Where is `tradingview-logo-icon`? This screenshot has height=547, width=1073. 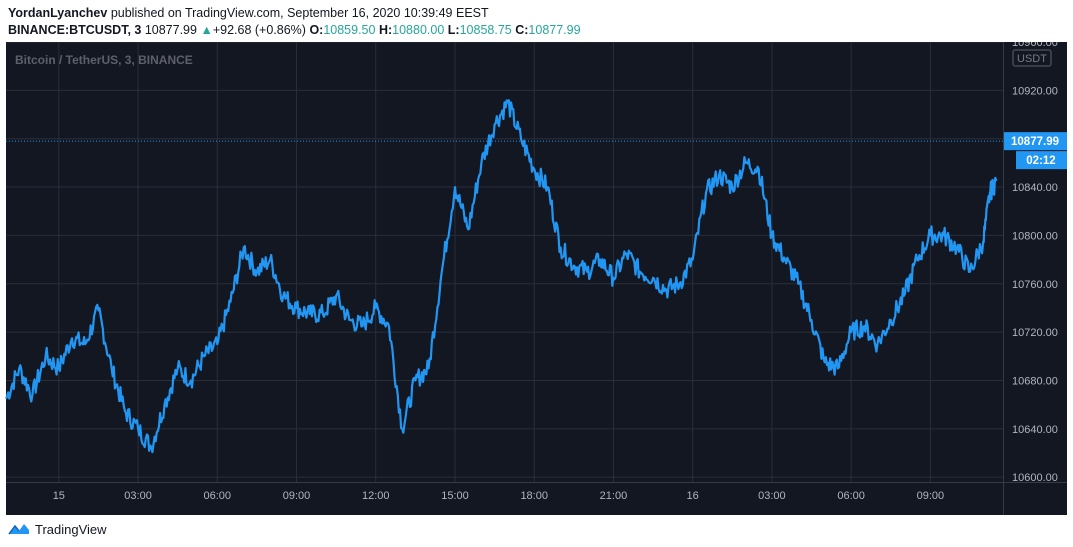 tradingview-logo-icon is located at coordinates (19, 529).